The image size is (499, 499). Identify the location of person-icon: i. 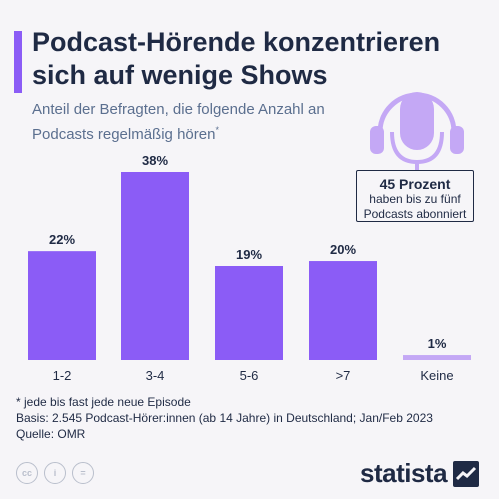
(55, 473).